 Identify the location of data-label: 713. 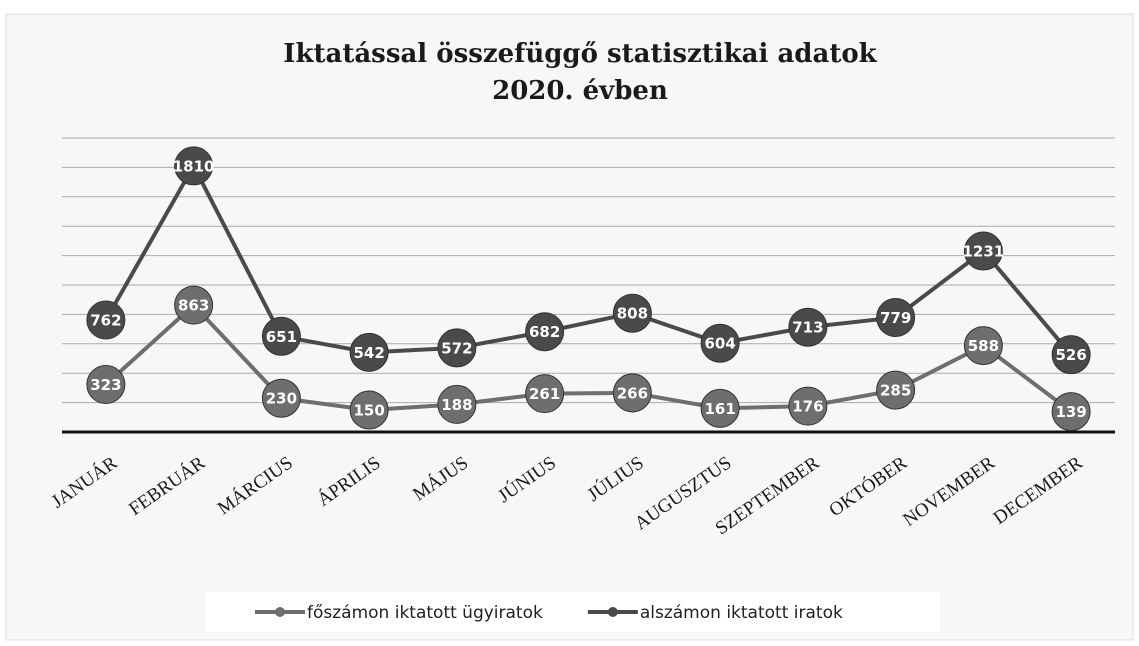
(807, 328).